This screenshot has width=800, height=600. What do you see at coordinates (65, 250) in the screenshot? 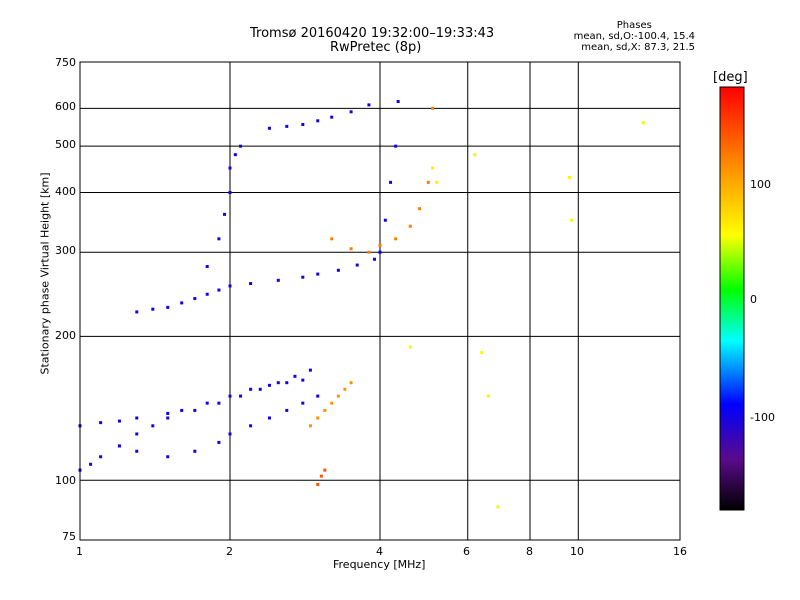
I see `y-tick-300: 300` at bounding box center [65, 250].